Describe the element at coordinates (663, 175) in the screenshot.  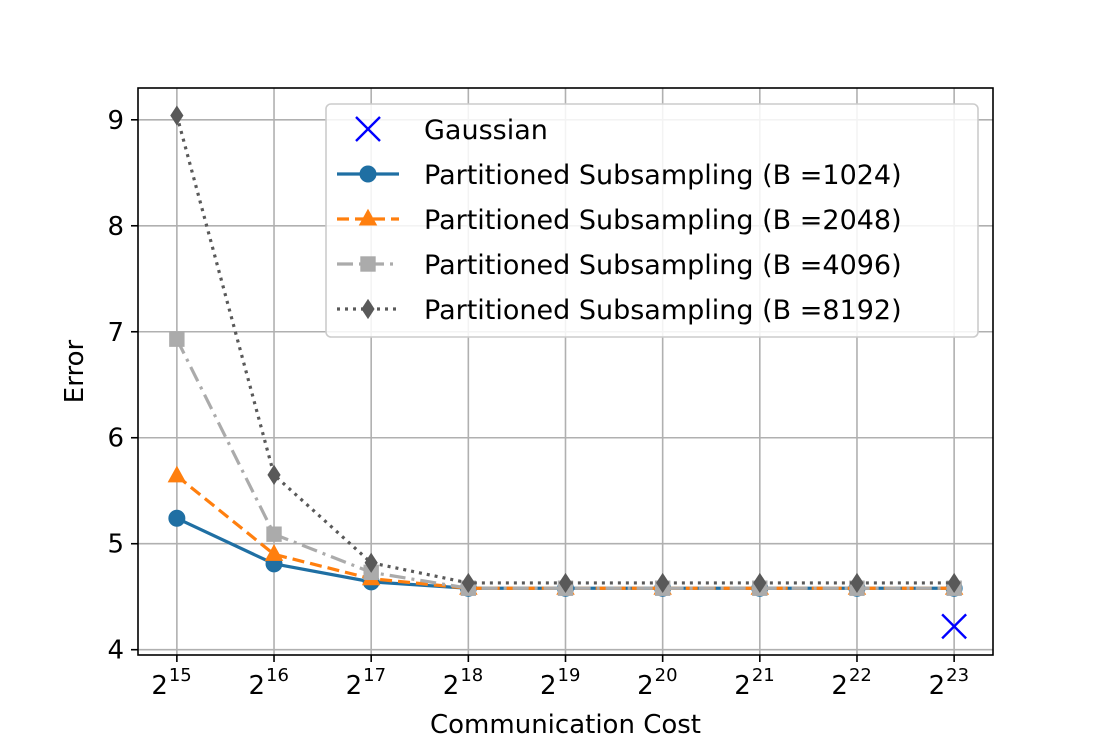
I see `legend-label: Partitioned Subsampling (B =1024)` at that location.